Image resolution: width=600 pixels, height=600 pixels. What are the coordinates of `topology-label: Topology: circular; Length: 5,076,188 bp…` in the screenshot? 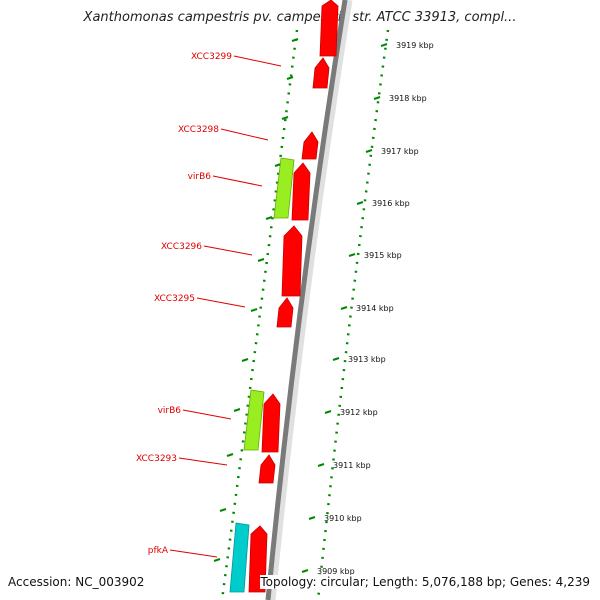 It's located at (425, 582).